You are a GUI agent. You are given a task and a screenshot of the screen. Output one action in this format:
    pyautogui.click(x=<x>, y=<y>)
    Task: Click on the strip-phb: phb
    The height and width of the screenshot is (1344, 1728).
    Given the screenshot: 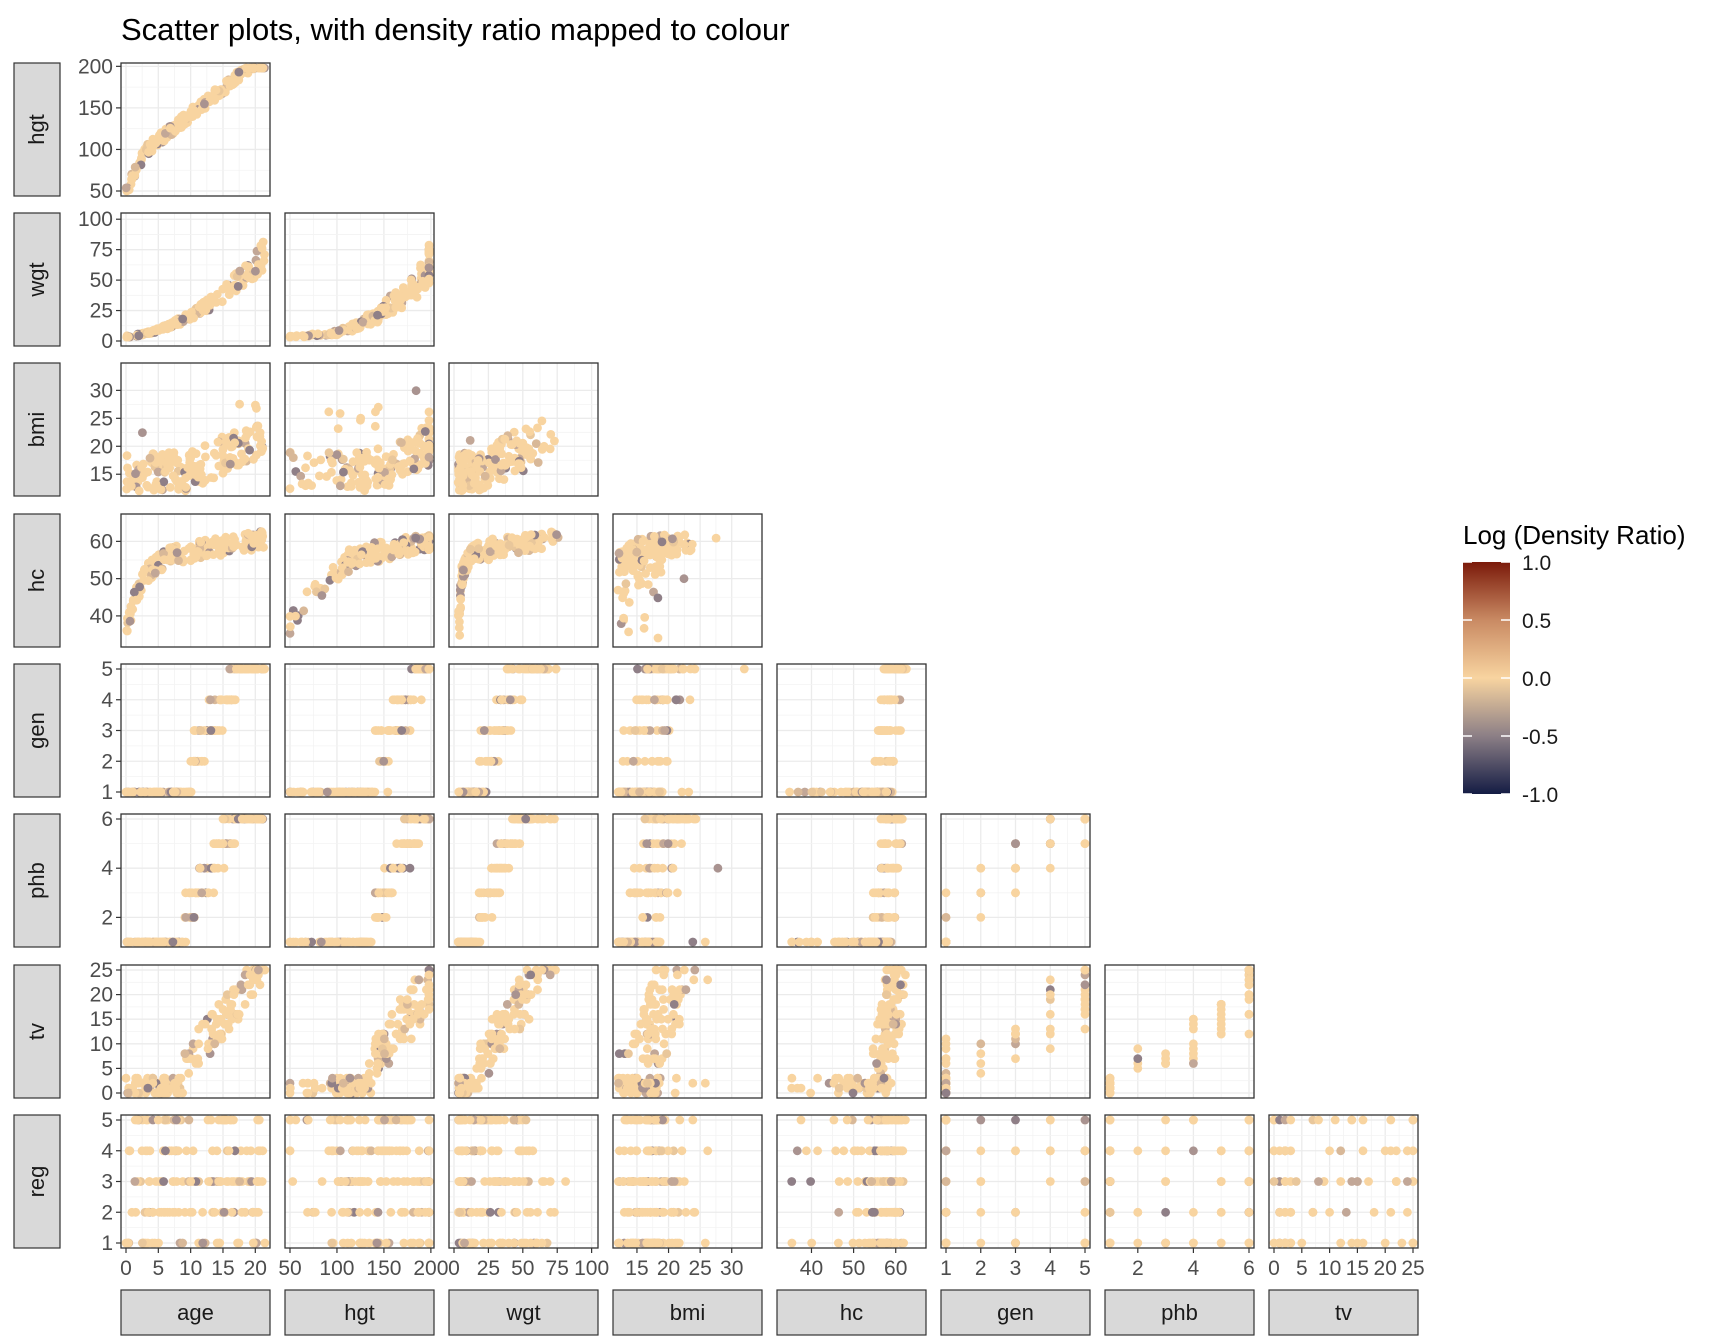 What is the action you would take?
    pyautogui.click(x=37, y=880)
    